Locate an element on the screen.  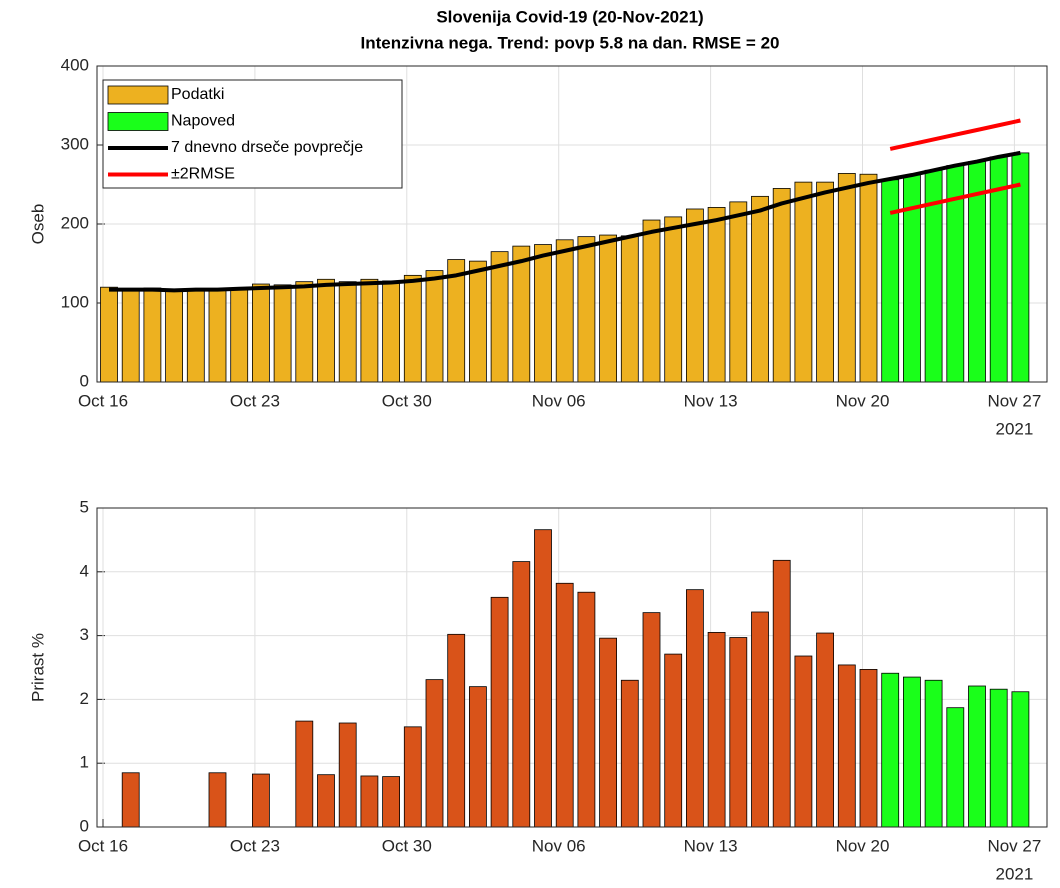
y-axis-label: Prirast % is located at coordinates (37, 667).